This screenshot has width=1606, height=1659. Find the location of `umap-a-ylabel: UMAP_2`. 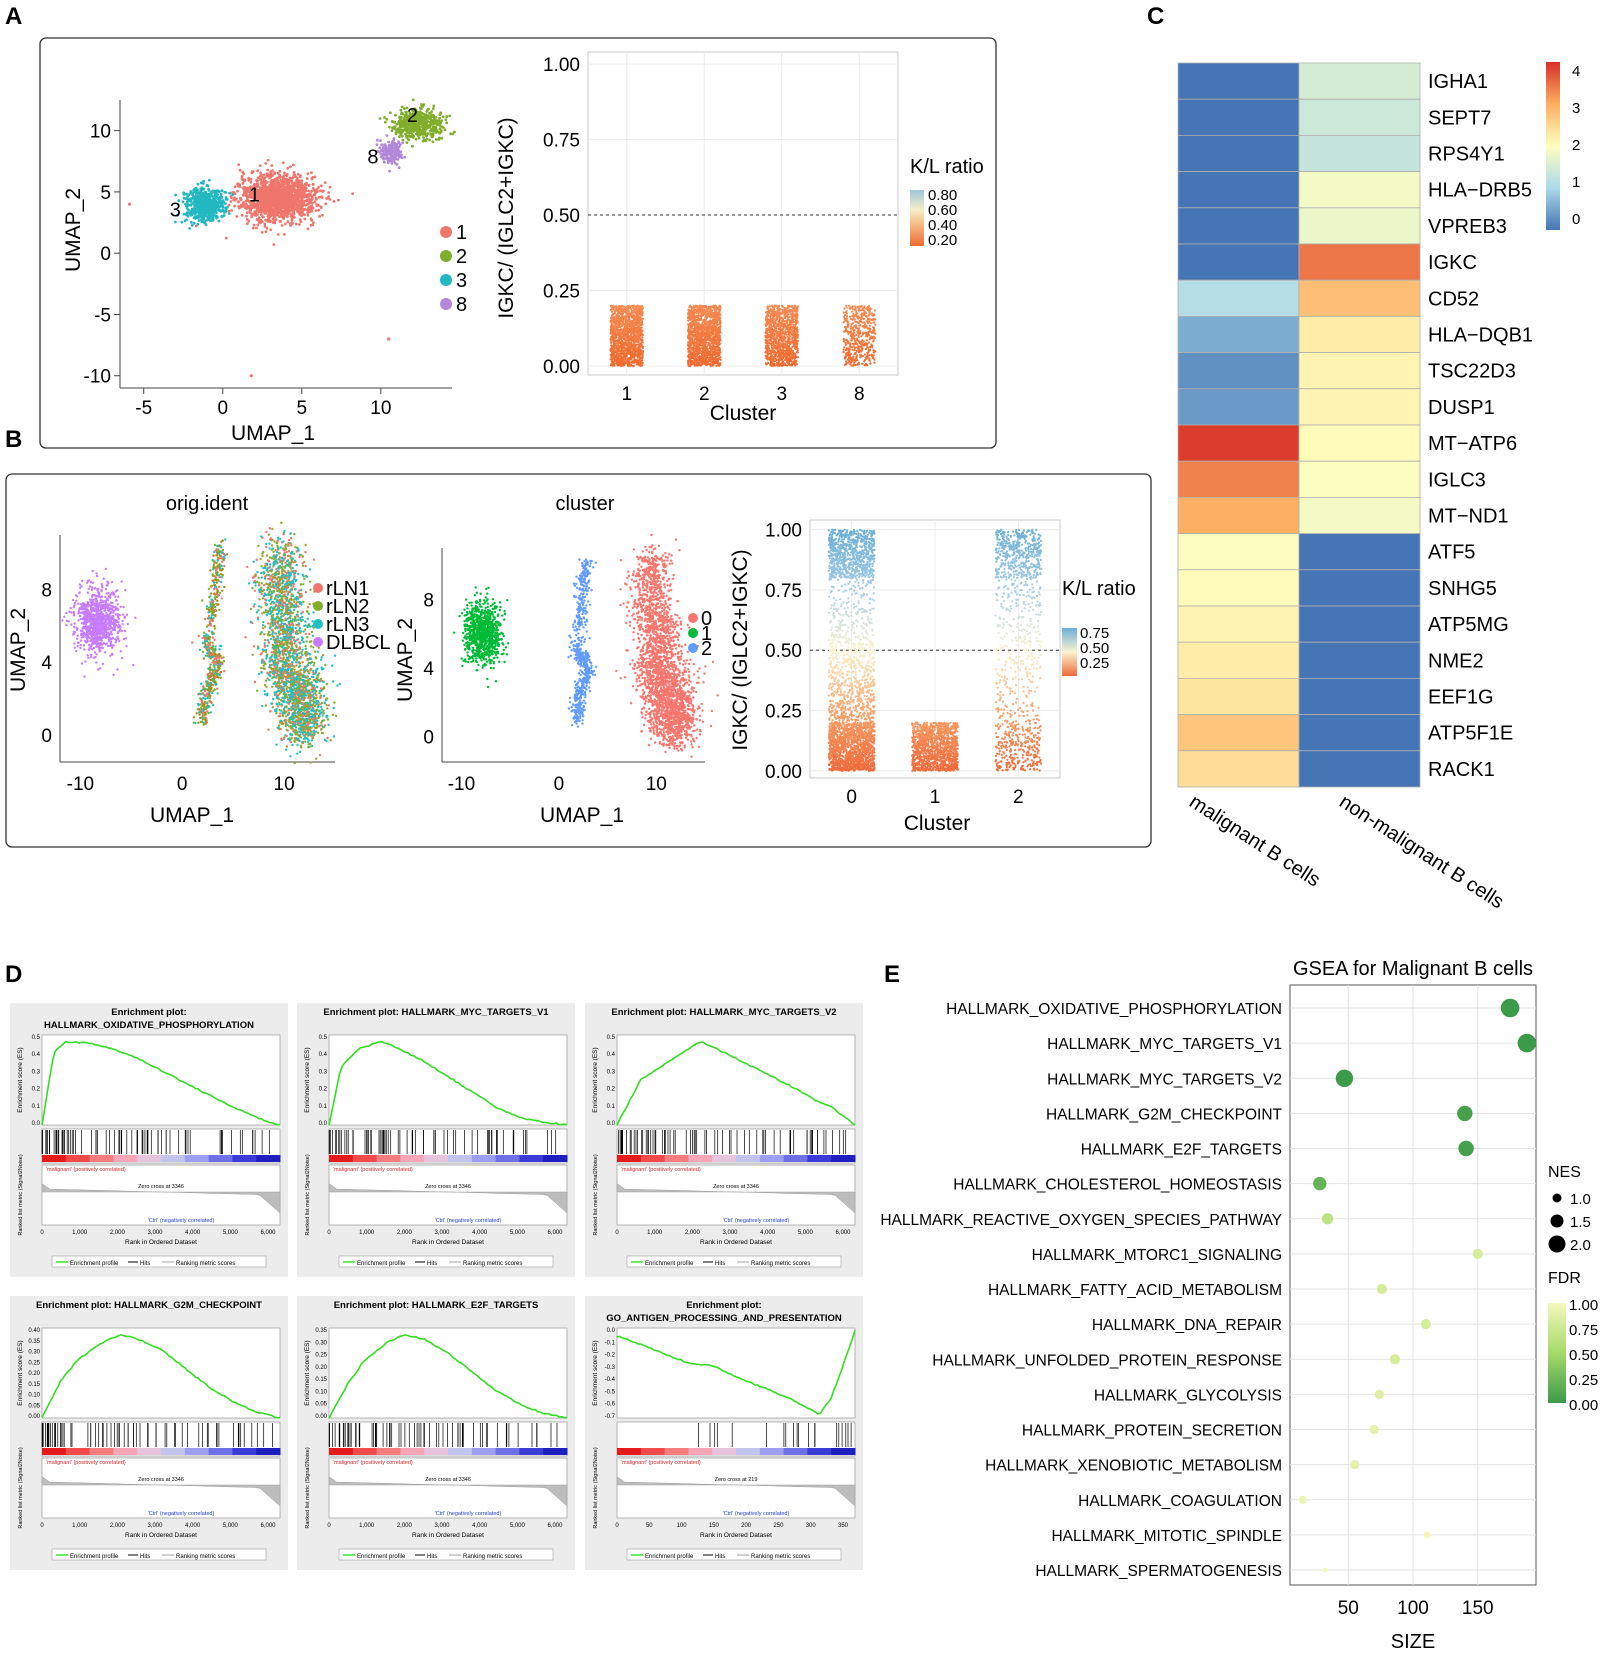

umap-a-ylabel: UMAP_2 is located at coordinates (73, 230).